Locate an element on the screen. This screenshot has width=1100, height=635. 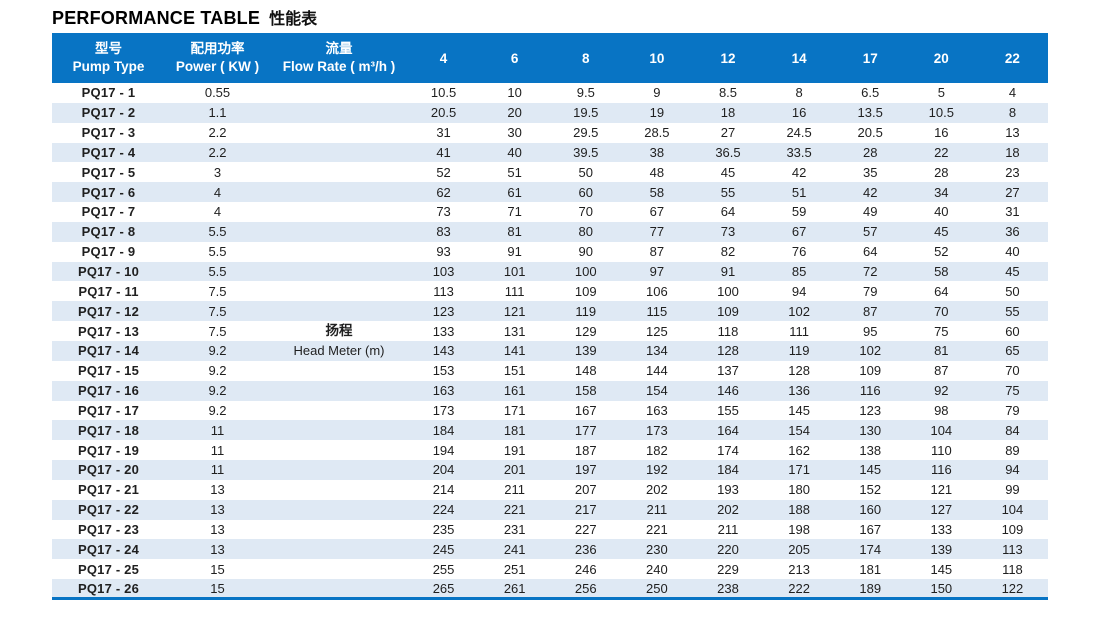
head-value-cell: 153 is located at coordinates (443, 371).